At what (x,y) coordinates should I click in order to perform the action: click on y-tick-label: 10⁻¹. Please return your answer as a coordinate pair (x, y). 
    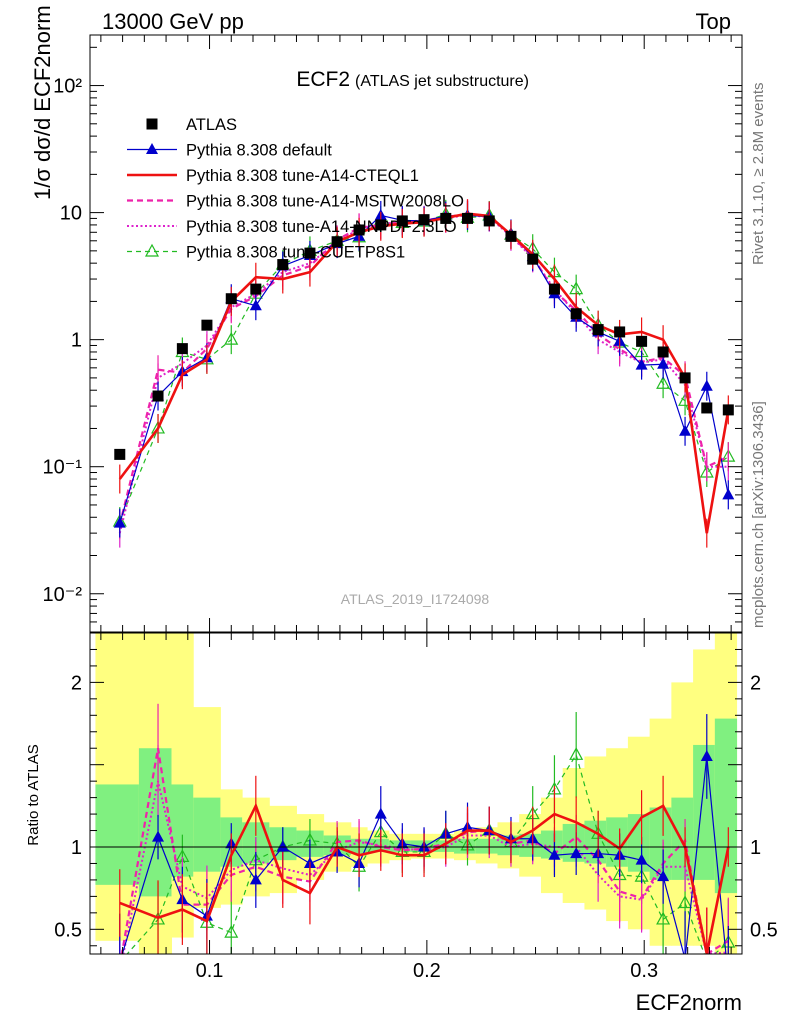
    Looking at the image, I should click on (63, 468).